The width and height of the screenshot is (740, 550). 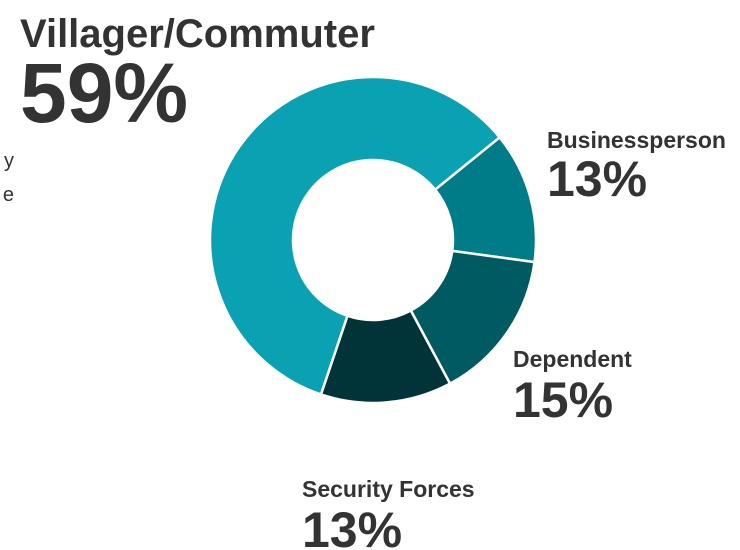 I want to click on slice-name: Villager/Commuter, so click(x=197, y=34).